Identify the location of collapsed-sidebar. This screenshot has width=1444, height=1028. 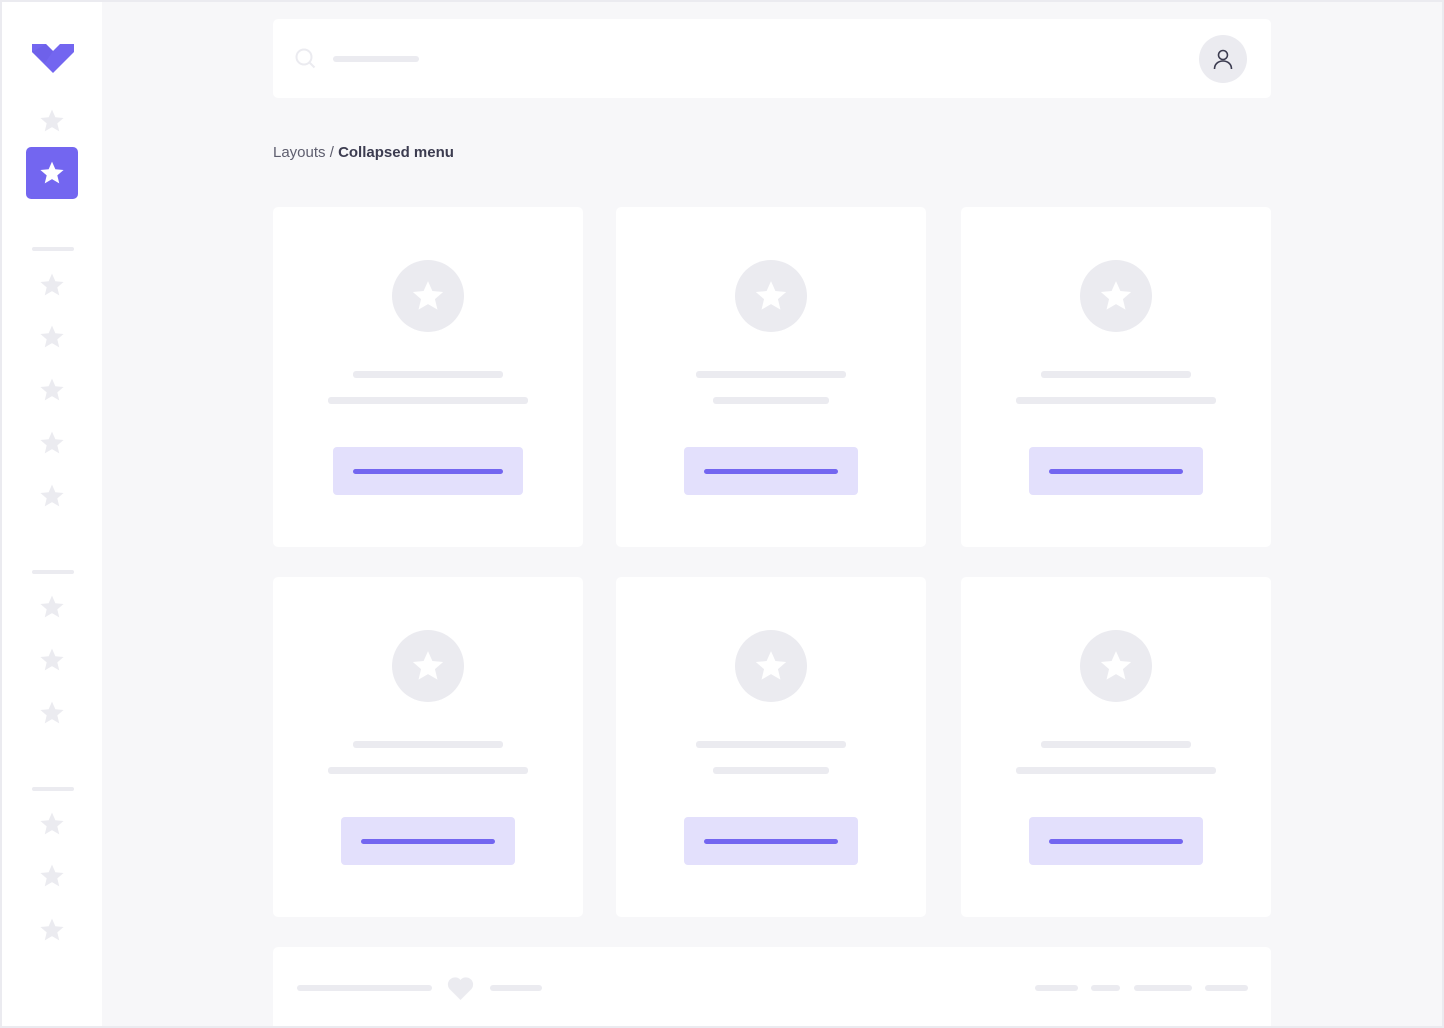
(52, 514).